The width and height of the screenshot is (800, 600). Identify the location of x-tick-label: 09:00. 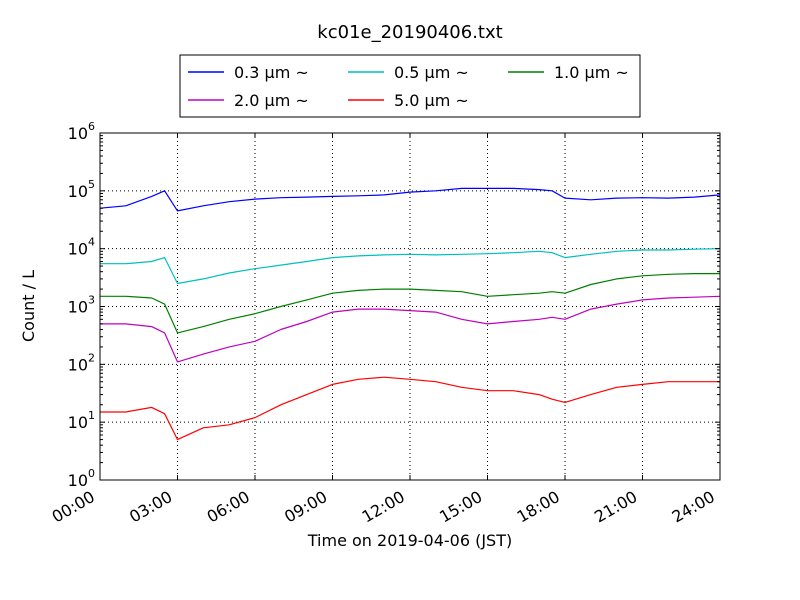
(305, 507).